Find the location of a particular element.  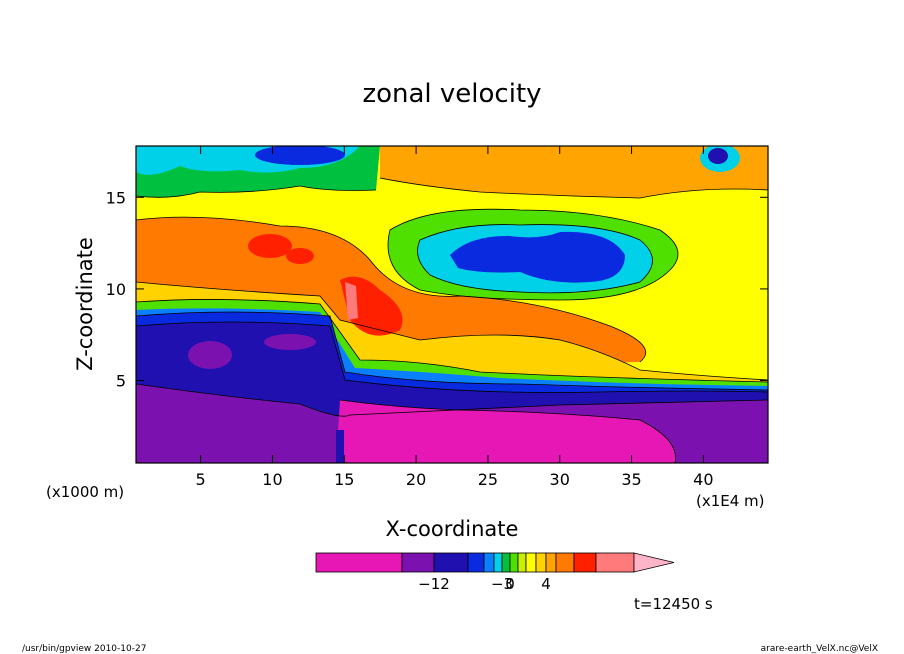

blob-purple-mid is located at coordinates (290, 342).